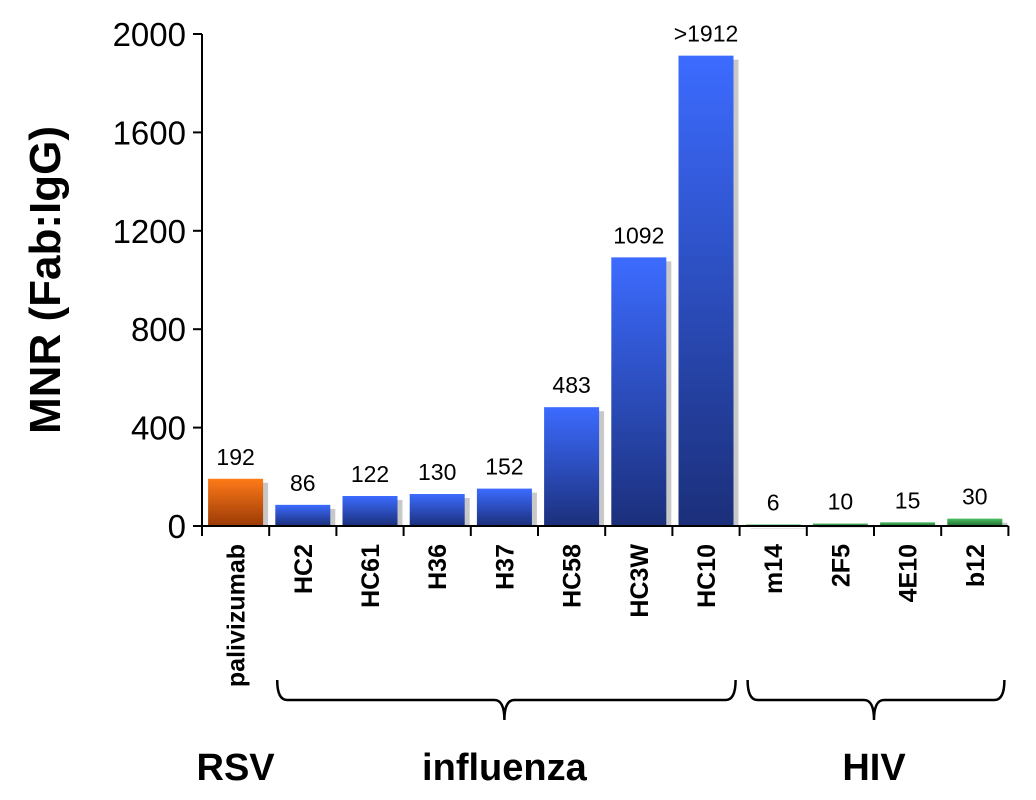 Image resolution: width=1036 pixels, height=800 pixels. Describe the element at coordinates (975, 522) in the screenshot. I see `bar-b12` at that location.